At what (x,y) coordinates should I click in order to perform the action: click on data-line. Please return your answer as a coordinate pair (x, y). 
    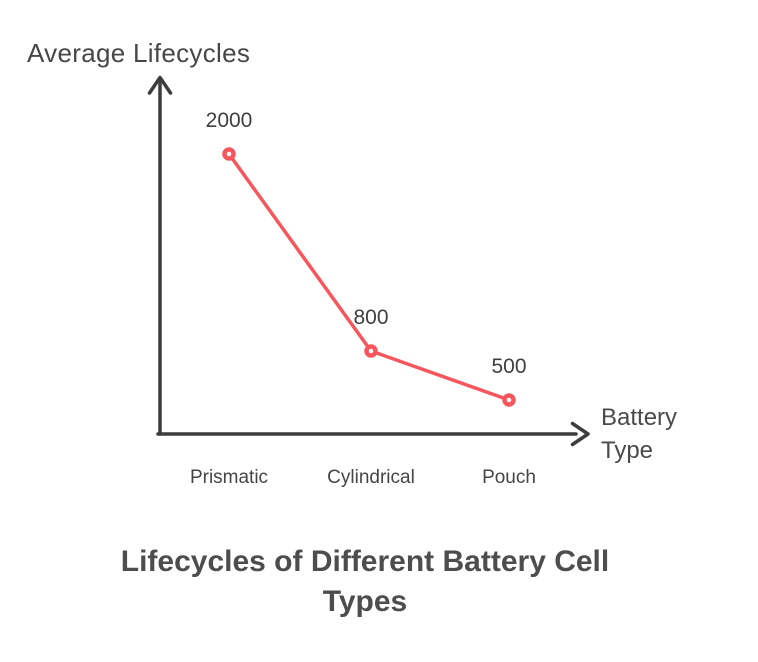
    Looking at the image, I should click on (369, 277).